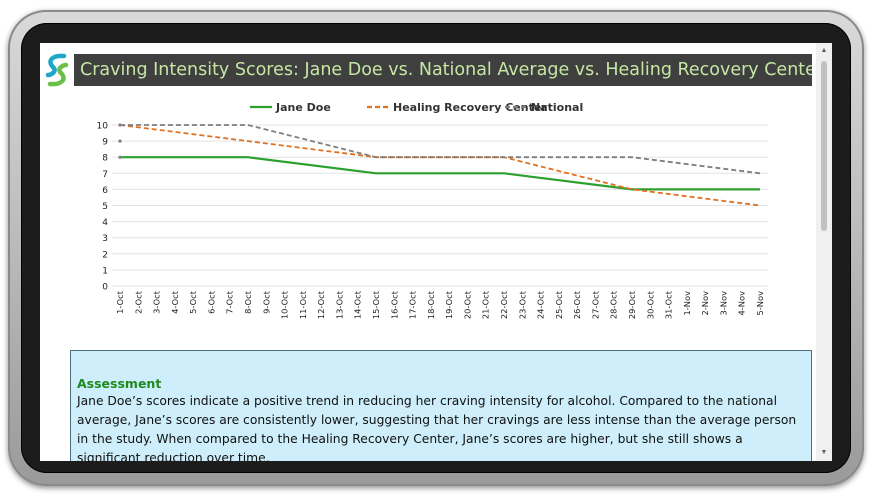 Image resolution: width=874 pixels, height=495 pixels. I want to click on x-tick-label: 26-Oct, so click(577, 304).